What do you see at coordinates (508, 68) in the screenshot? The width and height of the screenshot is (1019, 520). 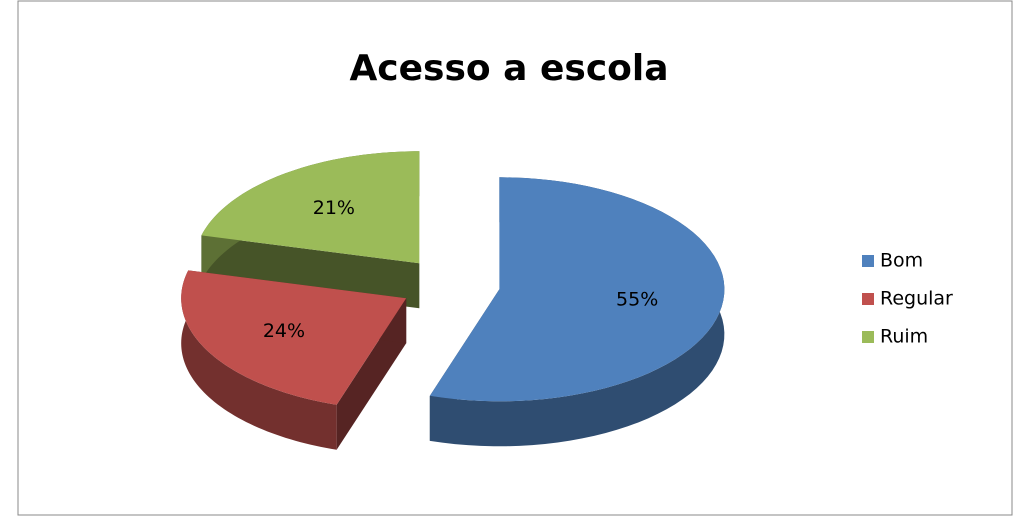 I see `chart-title: Acesso a escola` at bounding box center [508, 68].